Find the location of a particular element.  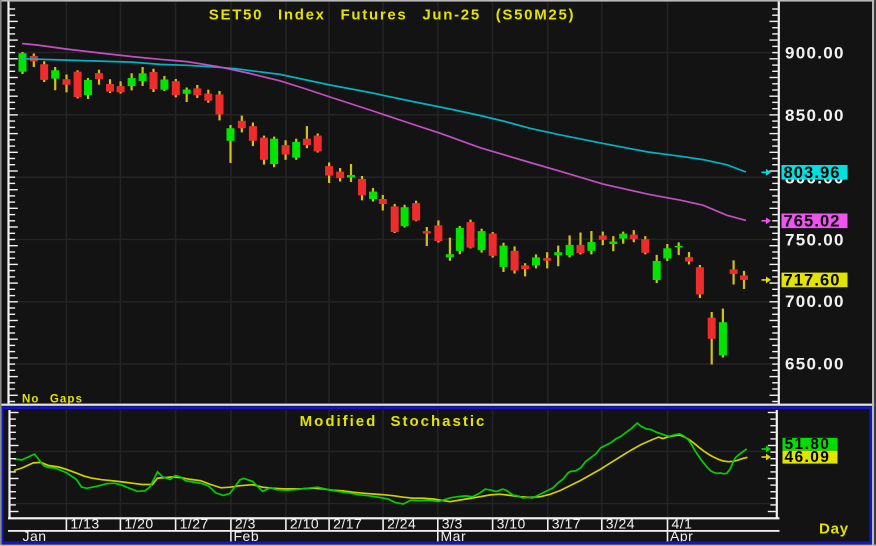

svg-text: 650.00 is located at coordinates (815, 363).